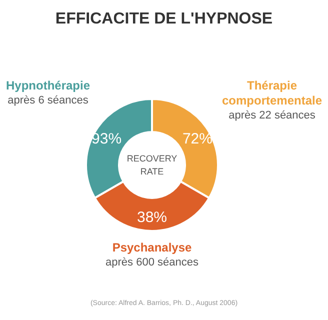  Describe the element at coordinates (152, 217) in the screenshot. I see `data-label: 38%` at that location.